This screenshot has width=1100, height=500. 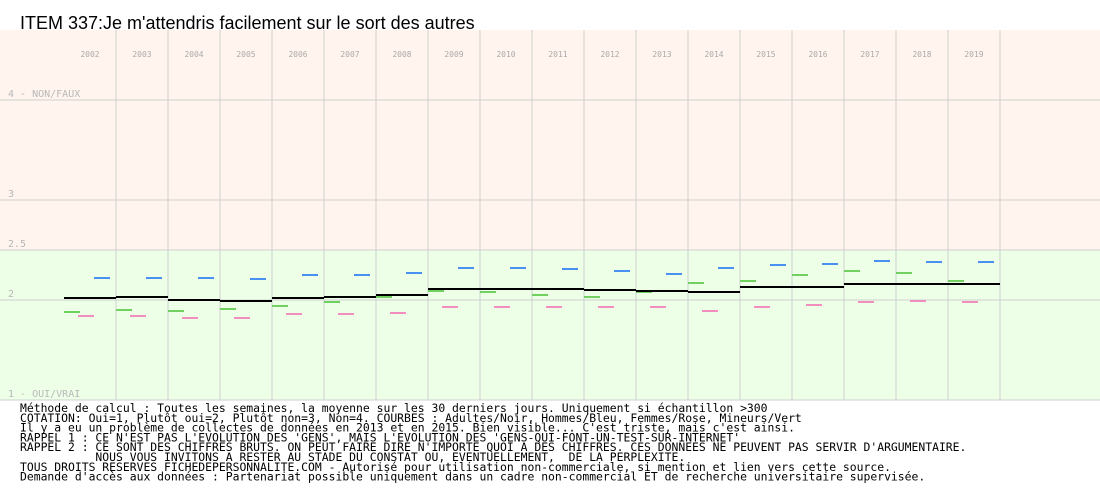 I want to click on x-tick-label: 2017, so click(x=869, y=54).